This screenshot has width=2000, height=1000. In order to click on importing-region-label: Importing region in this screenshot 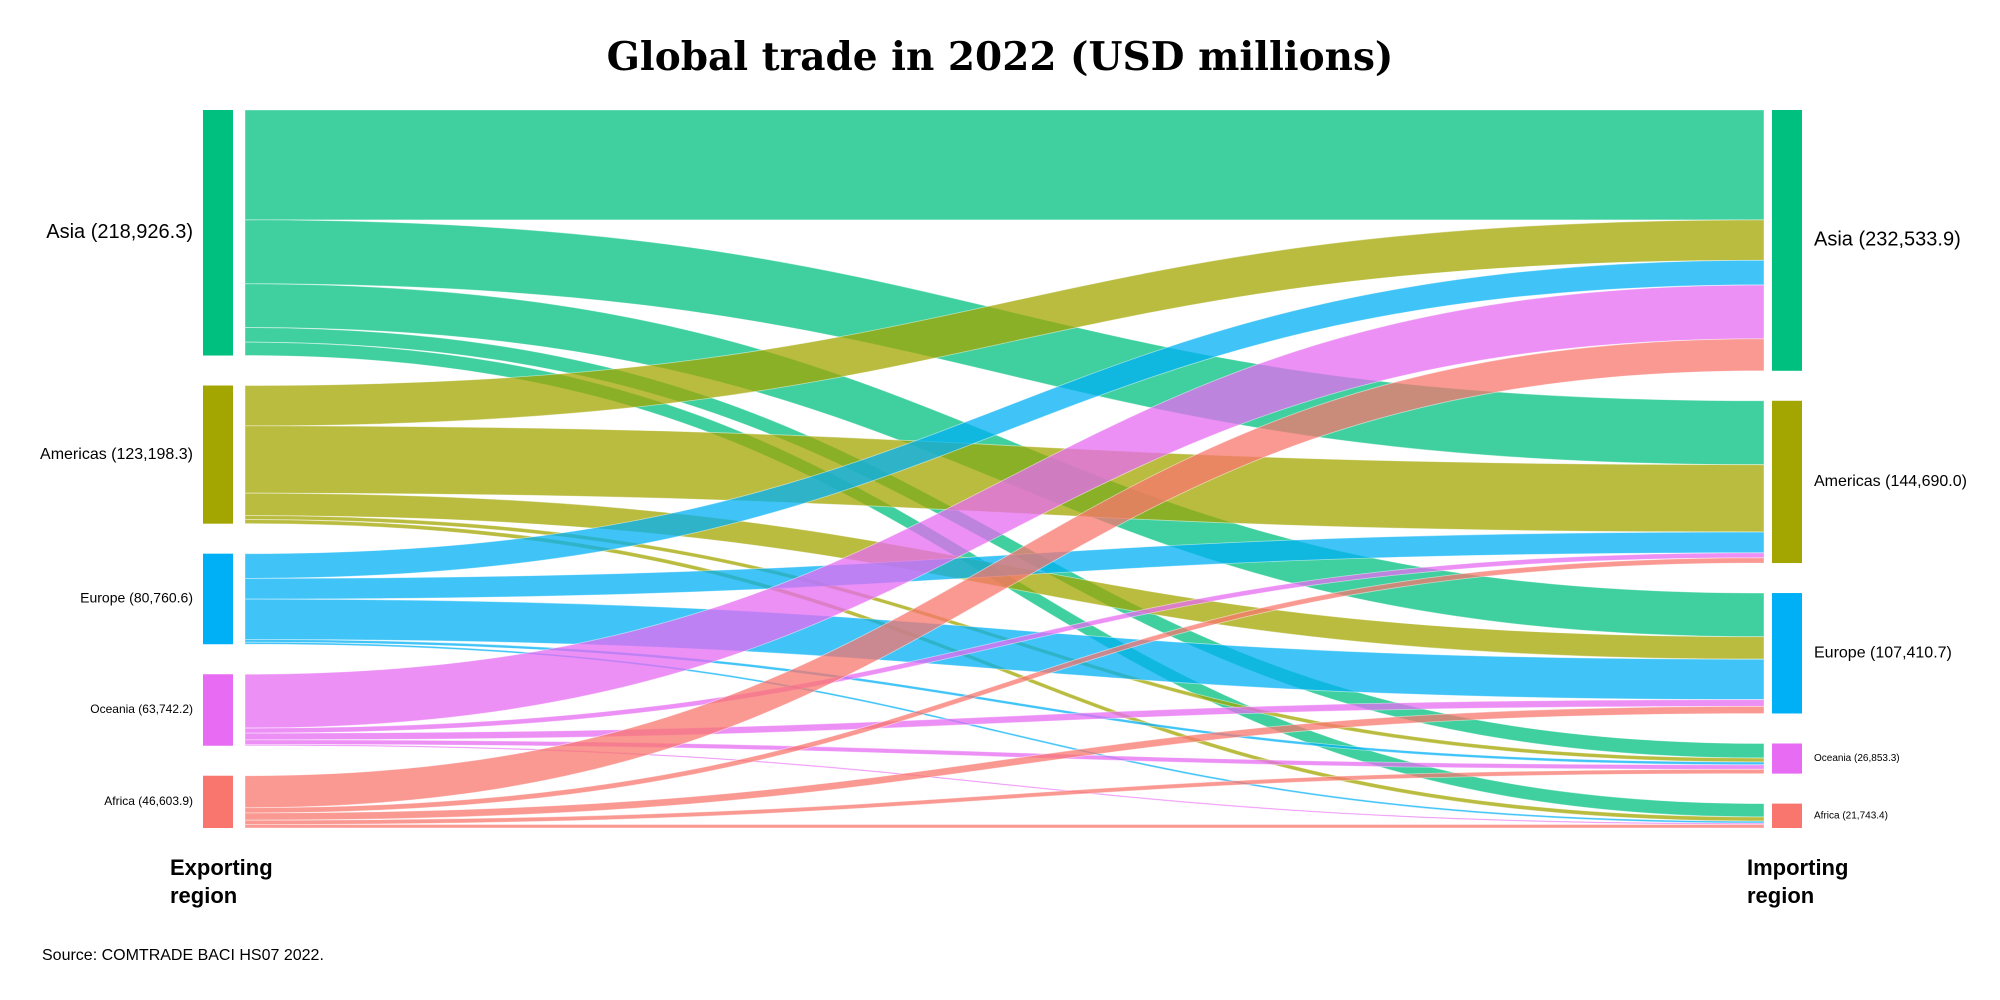, I will do `click(1801, 881)`.